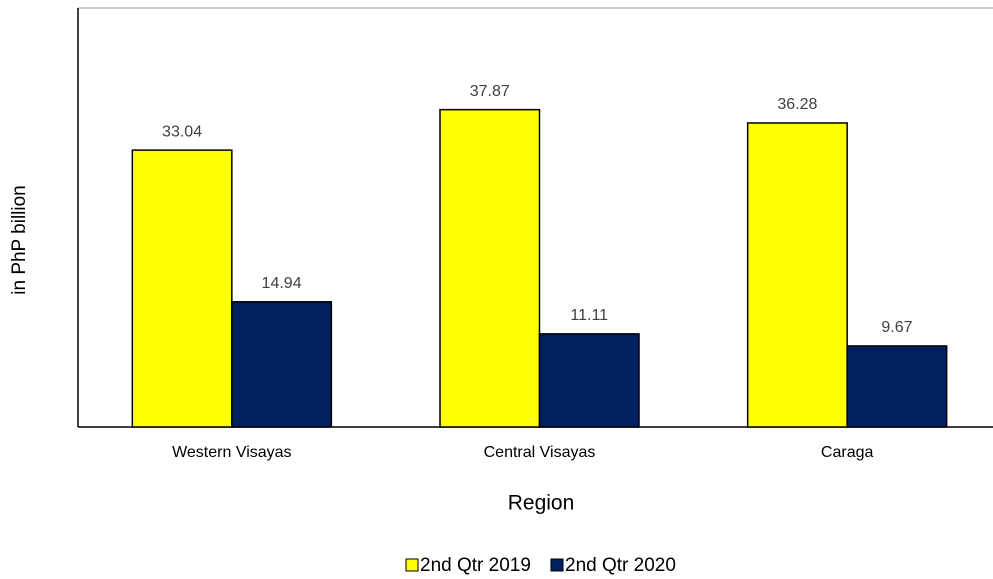 Image resolution: width=993 pixels, height=579 pixels. Describe the element at coordinates (589, 315) in the screenshot. I see `data-label: 11.11` at that location.